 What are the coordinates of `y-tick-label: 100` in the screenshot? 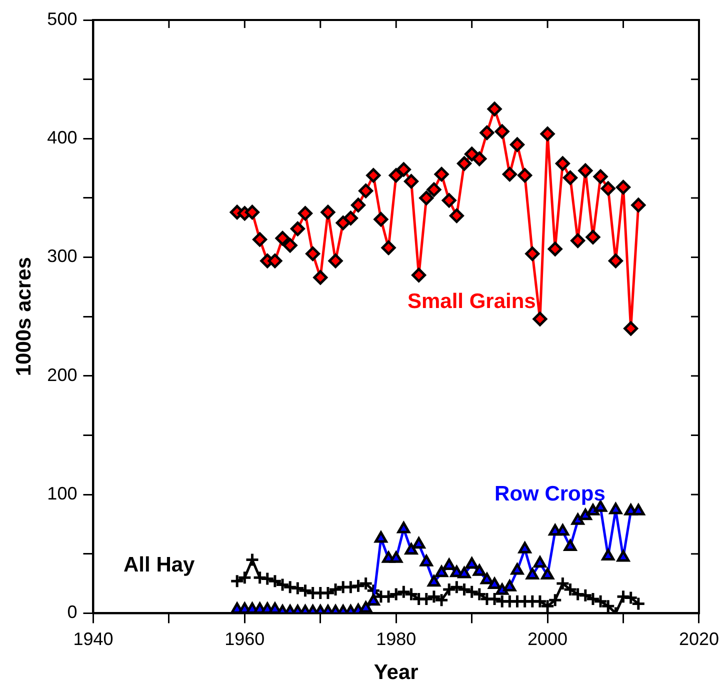 It's located at (62, 494).